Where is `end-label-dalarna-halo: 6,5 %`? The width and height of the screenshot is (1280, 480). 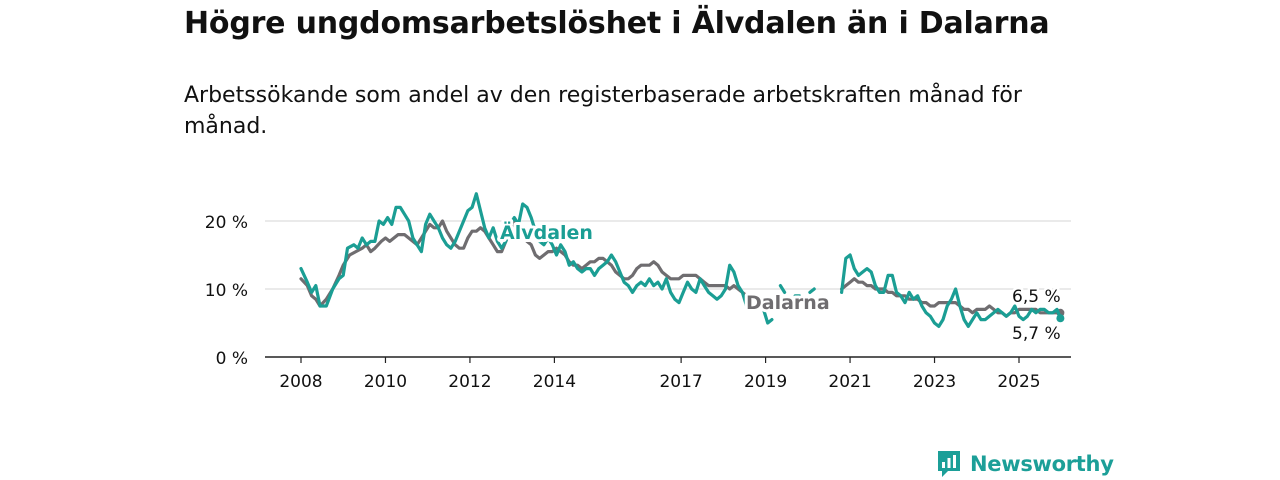
end-label-dalarna-halo: 6,5 % is located at coordinates (1036, 297).